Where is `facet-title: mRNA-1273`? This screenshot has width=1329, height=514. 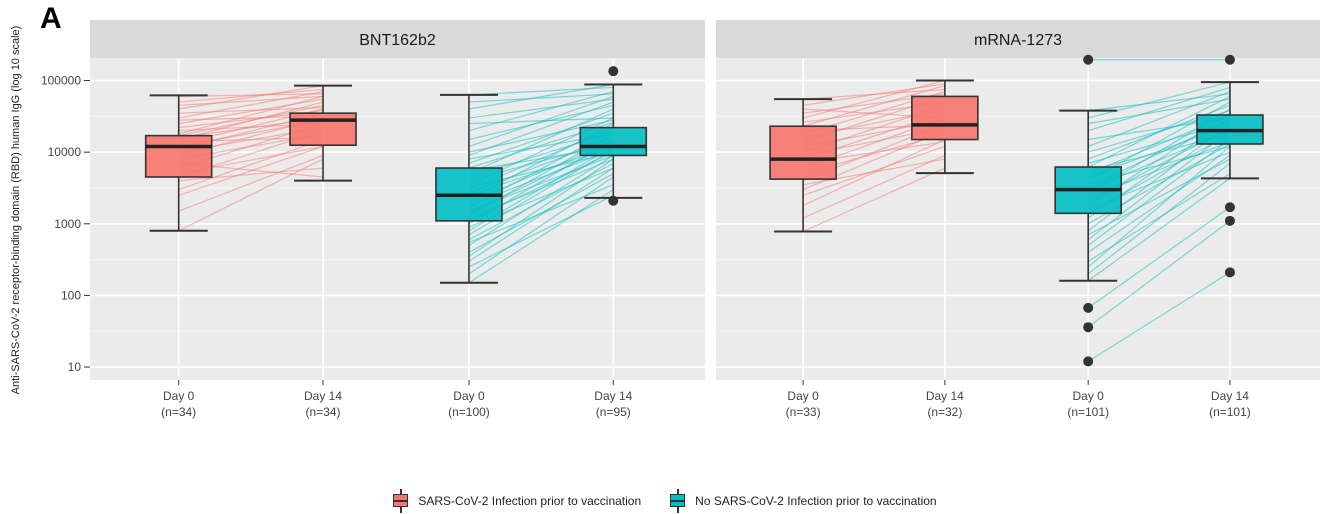
facet-title: mRNA-1273 is located at coordinates (1018, 40).